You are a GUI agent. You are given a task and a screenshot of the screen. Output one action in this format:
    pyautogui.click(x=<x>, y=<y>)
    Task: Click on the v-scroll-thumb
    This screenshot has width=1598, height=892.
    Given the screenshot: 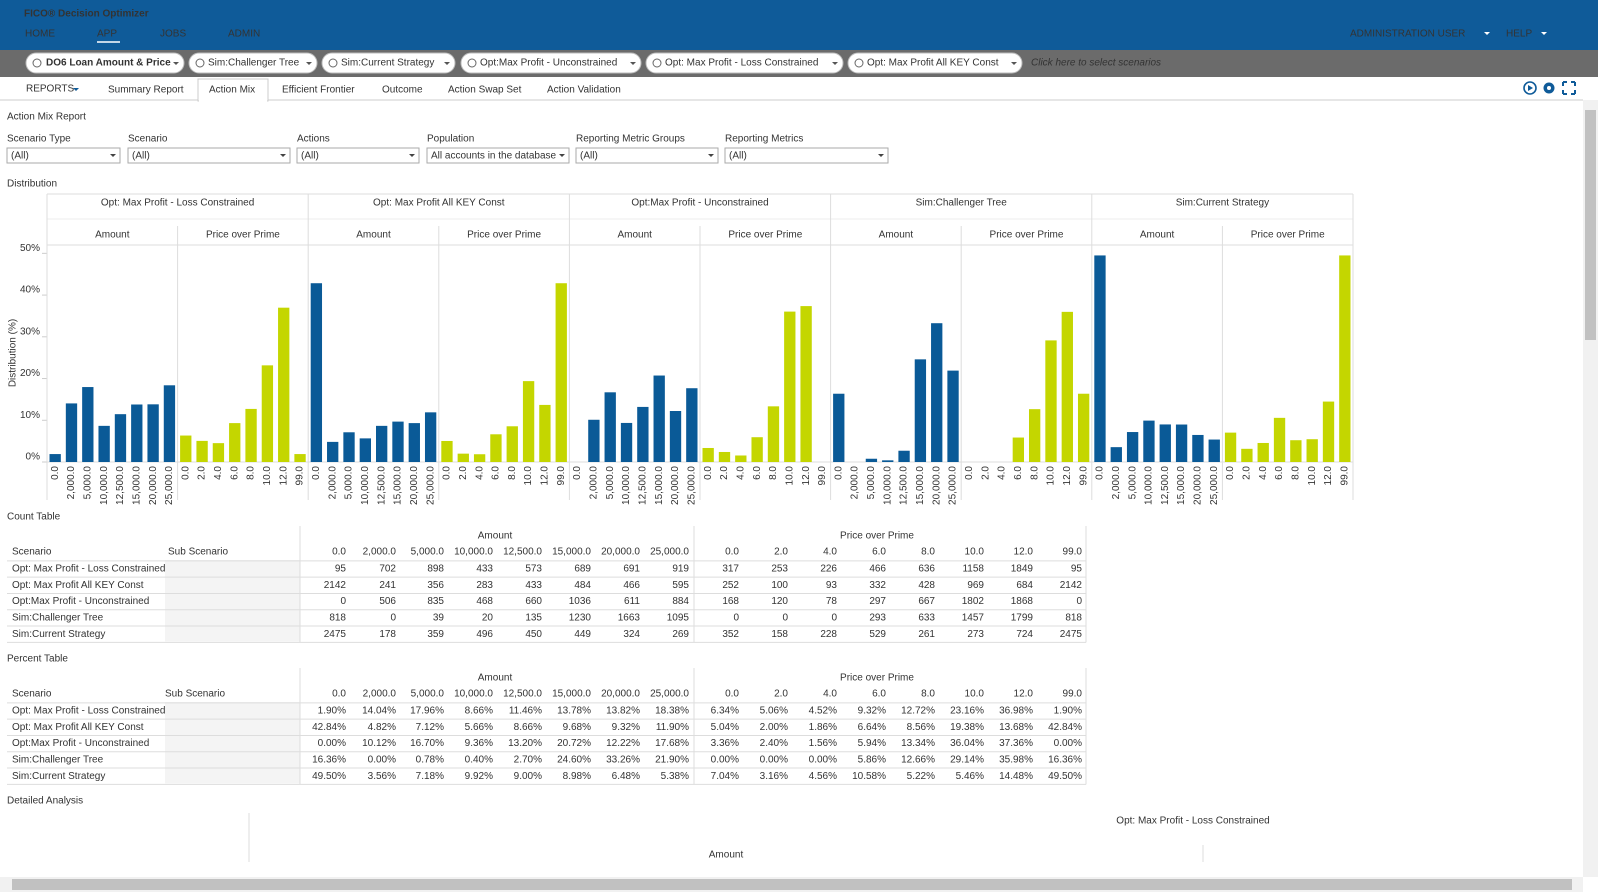 What is the action you would take?
    pyautogui.click(x=1590, y=225)
    